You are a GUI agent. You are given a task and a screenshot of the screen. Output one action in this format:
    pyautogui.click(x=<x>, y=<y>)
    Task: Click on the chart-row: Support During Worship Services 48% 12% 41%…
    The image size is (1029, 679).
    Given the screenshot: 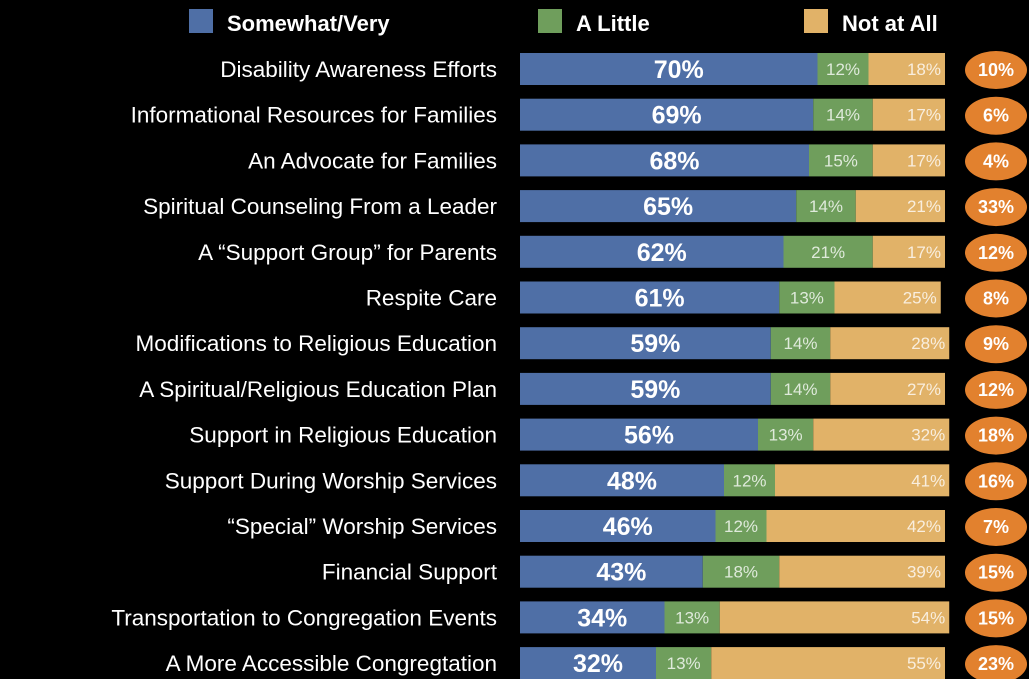 What is the action you would take?
    pyautogui.click(x=596, y=481)
    